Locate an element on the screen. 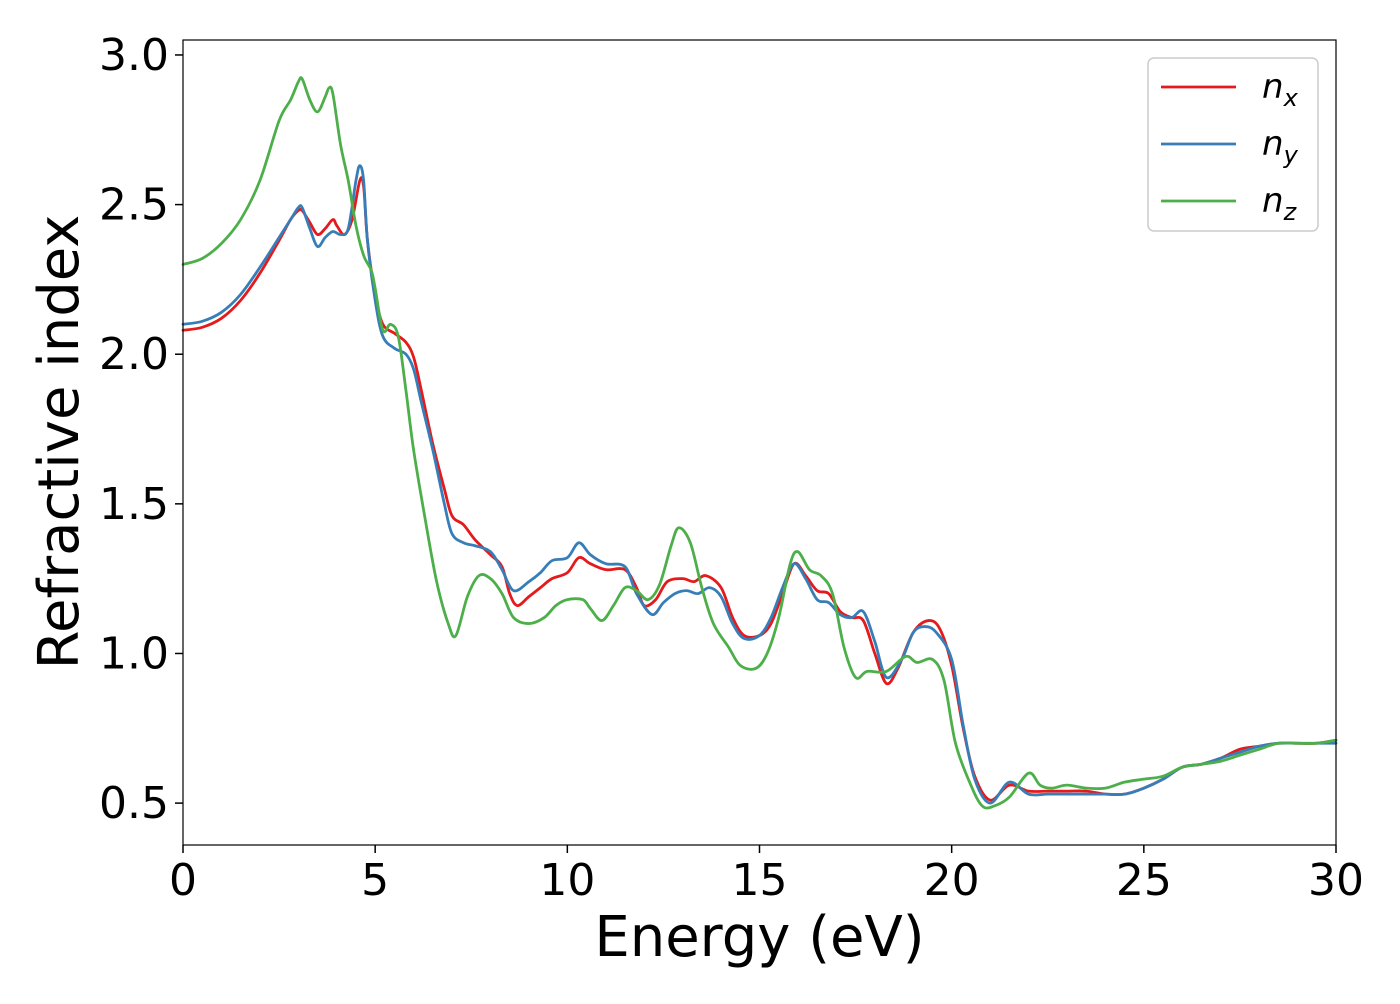 This screenshot has height=1004, width=1400. x-tick-label: 20 is located at coordinates (952, 880).